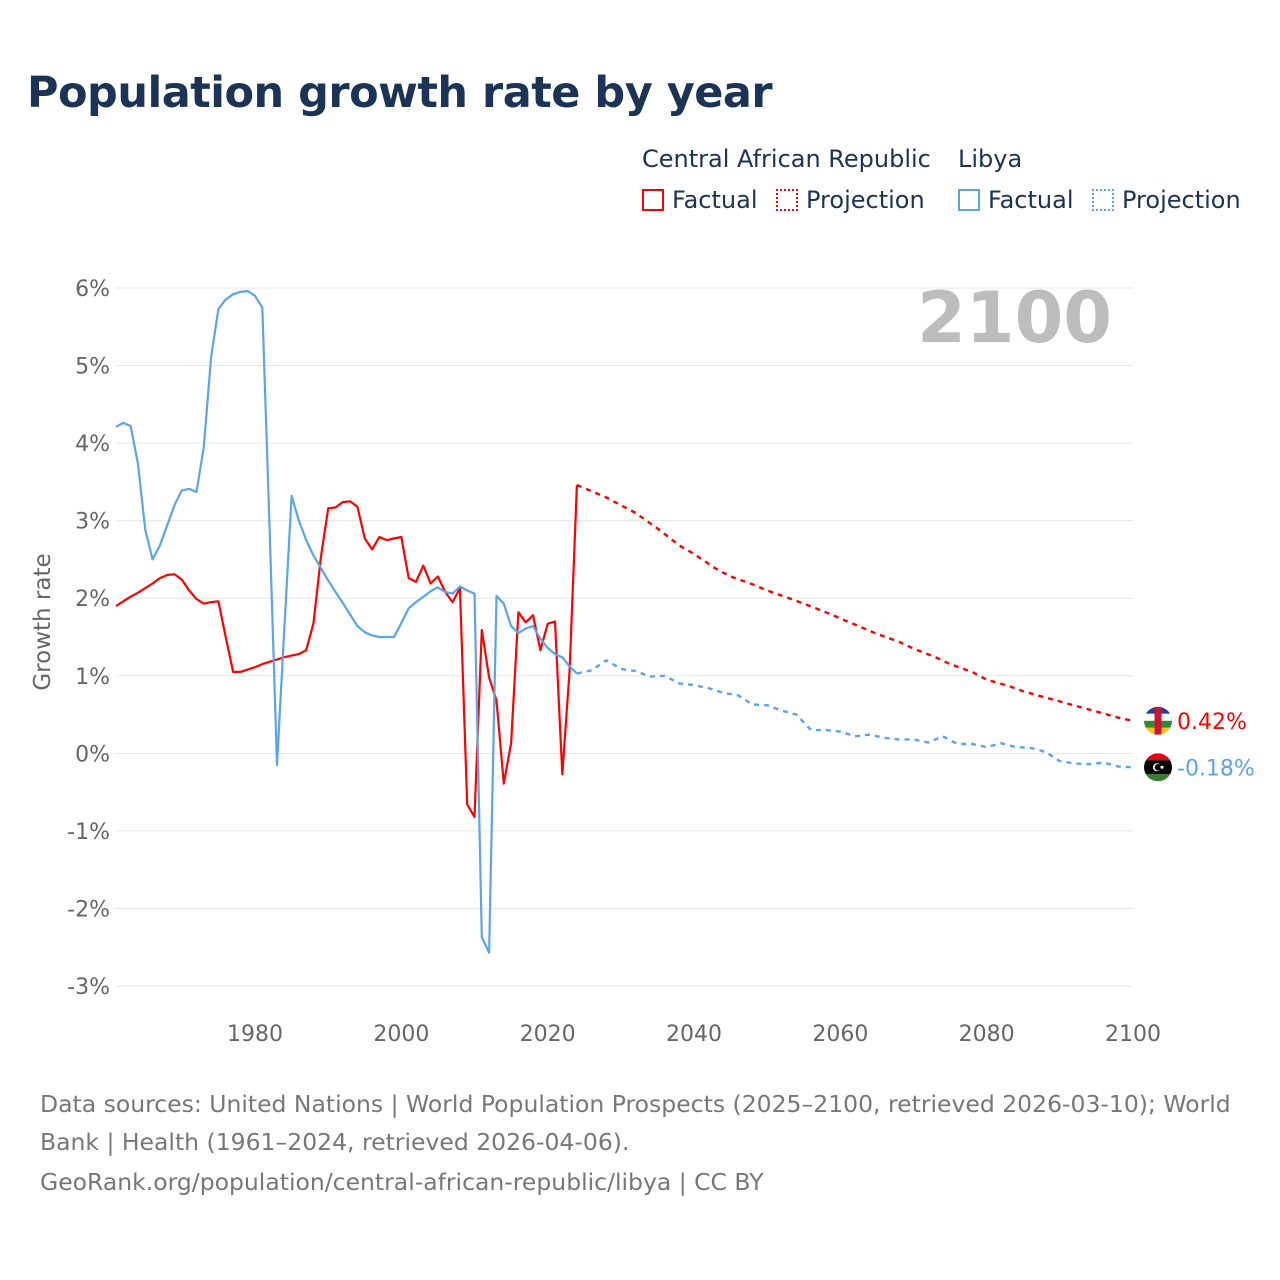 The width and height of the screenshot is (1280, 1280). Describe the element at coordinates (694, 1034) in the screenshot. I see `x-tick-label: 2040` at that location.